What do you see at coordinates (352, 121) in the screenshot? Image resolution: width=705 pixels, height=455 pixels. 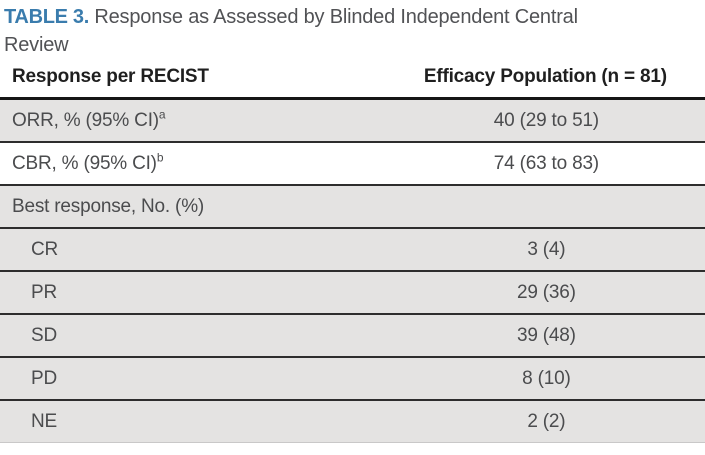 I see `table-row: ORR, % (95% CI)a 40 (29 to 51)` at bounding box center [352, 121].